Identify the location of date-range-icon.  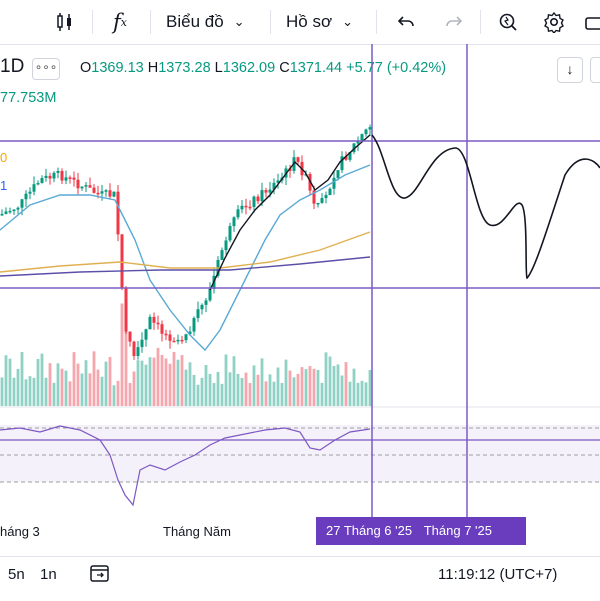
(100, 575).